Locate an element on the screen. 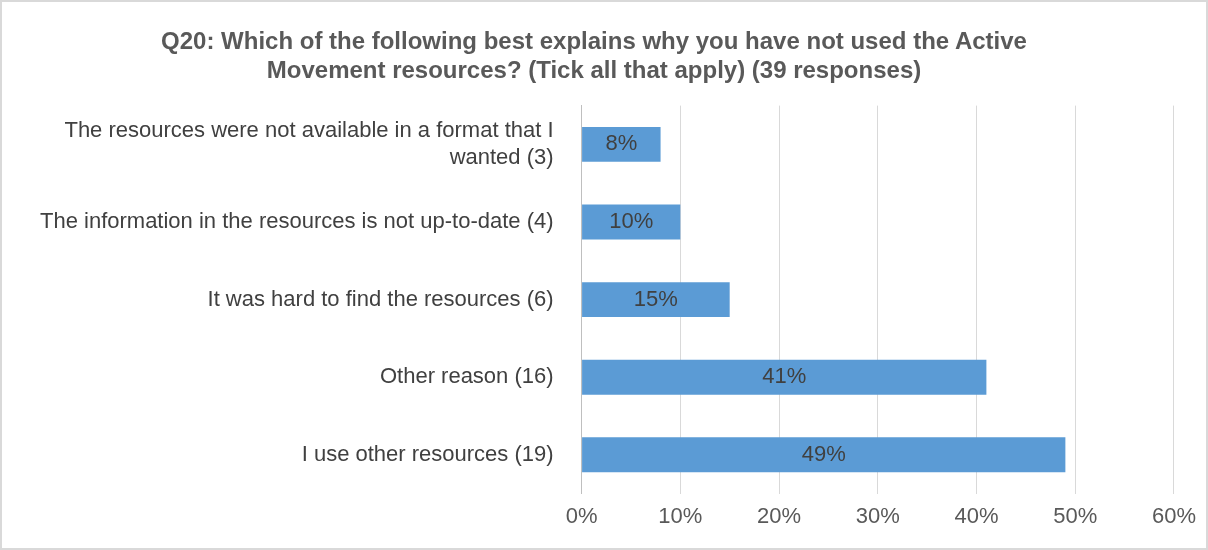 The image size is (1208, 550). data-label: 49% is located at coordinates (823, 453).